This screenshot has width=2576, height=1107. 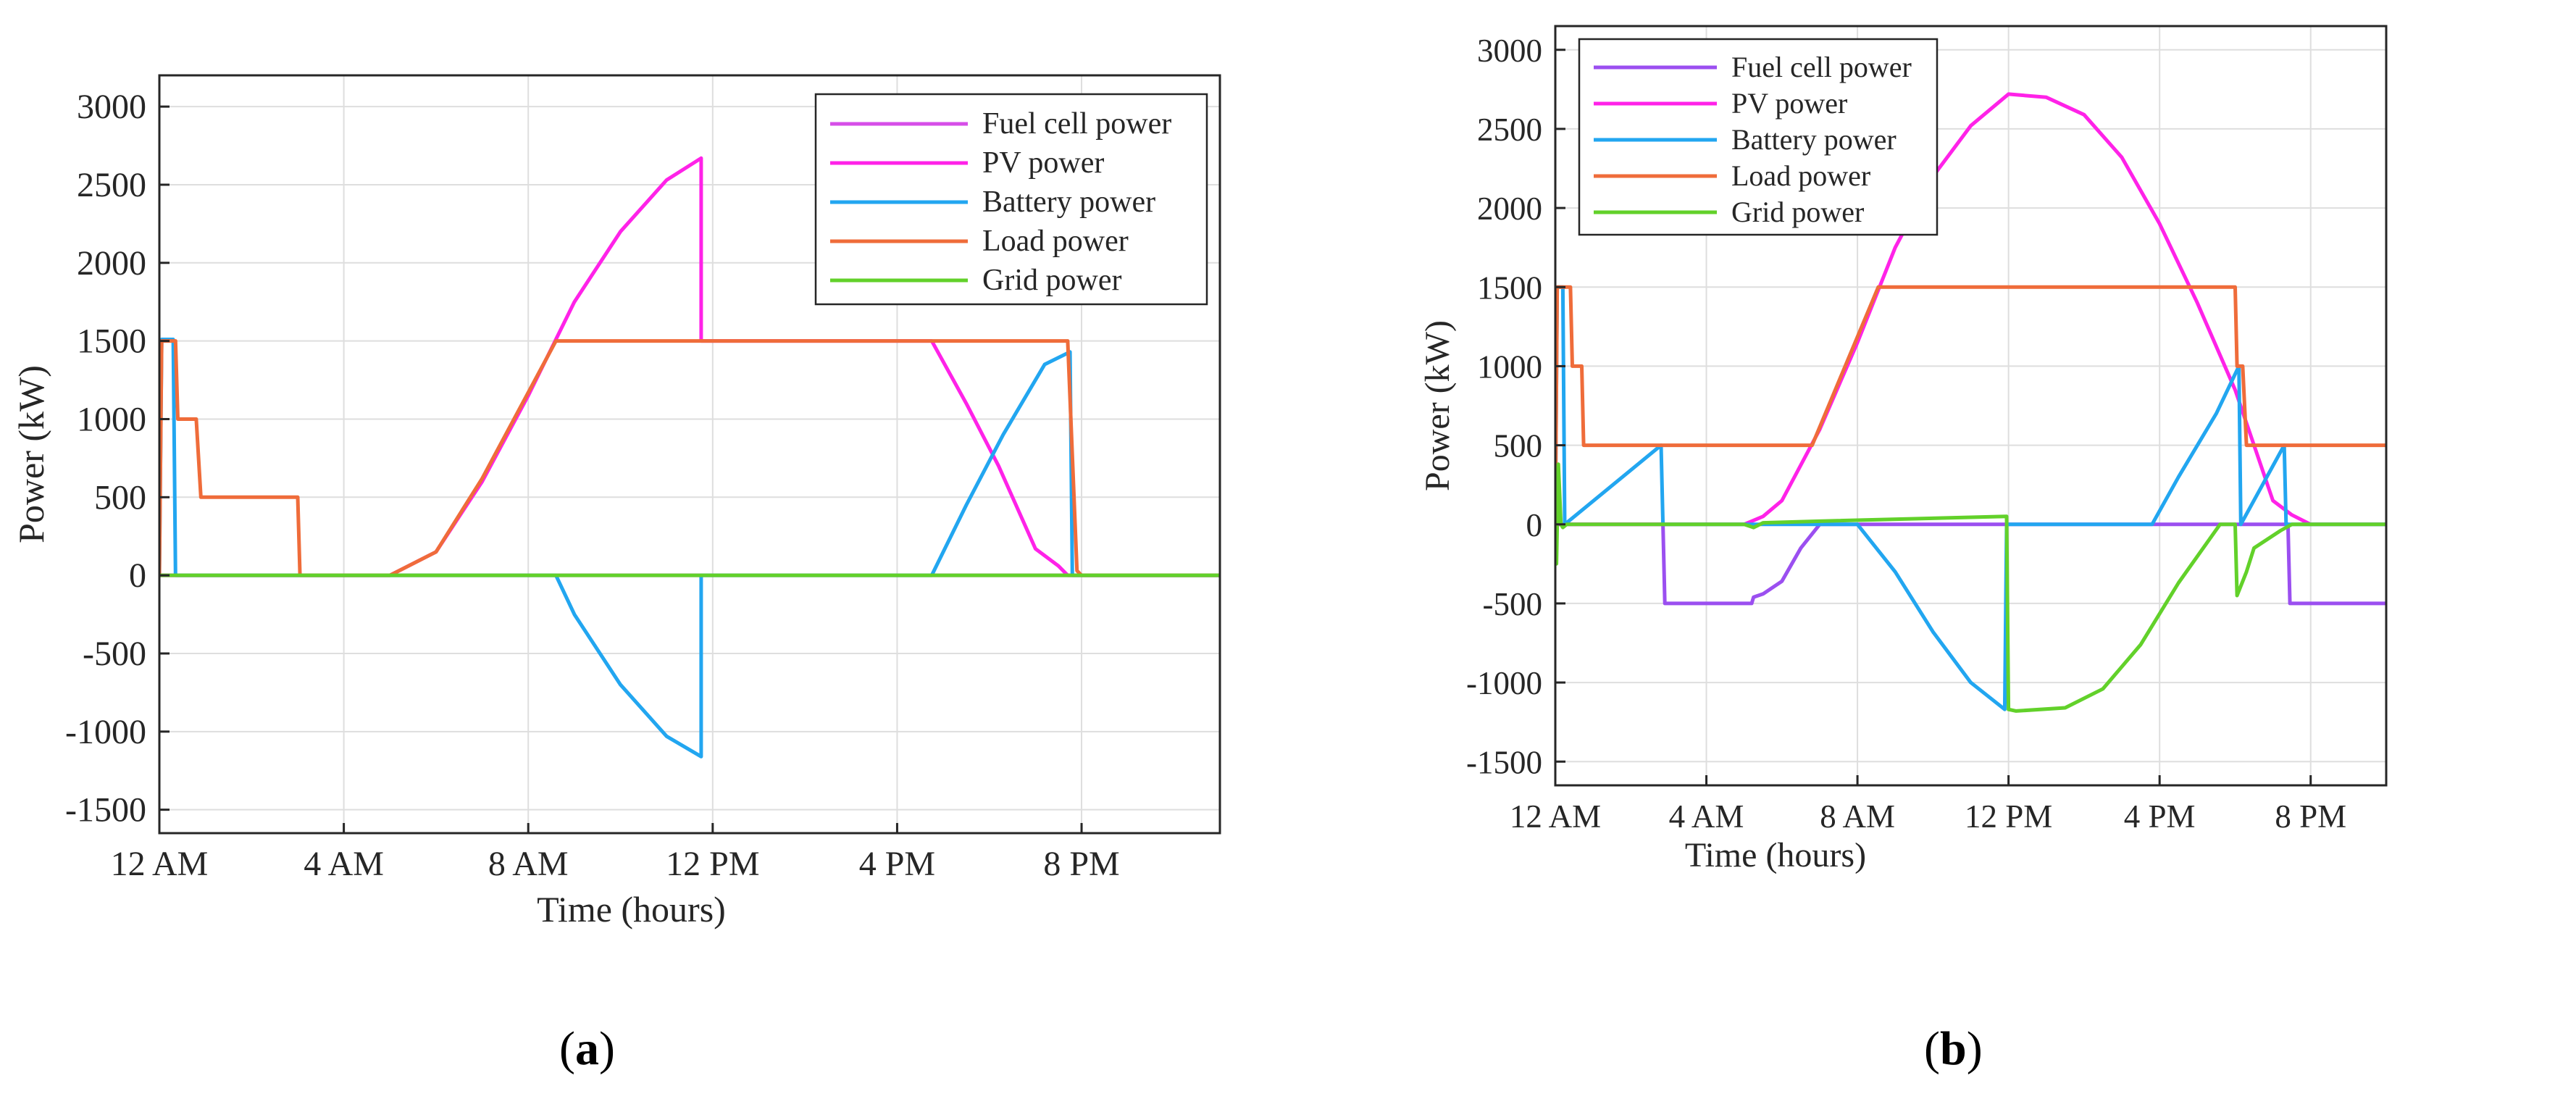 I want to click on series-line-grid-power, so click(x=1970, y=588).